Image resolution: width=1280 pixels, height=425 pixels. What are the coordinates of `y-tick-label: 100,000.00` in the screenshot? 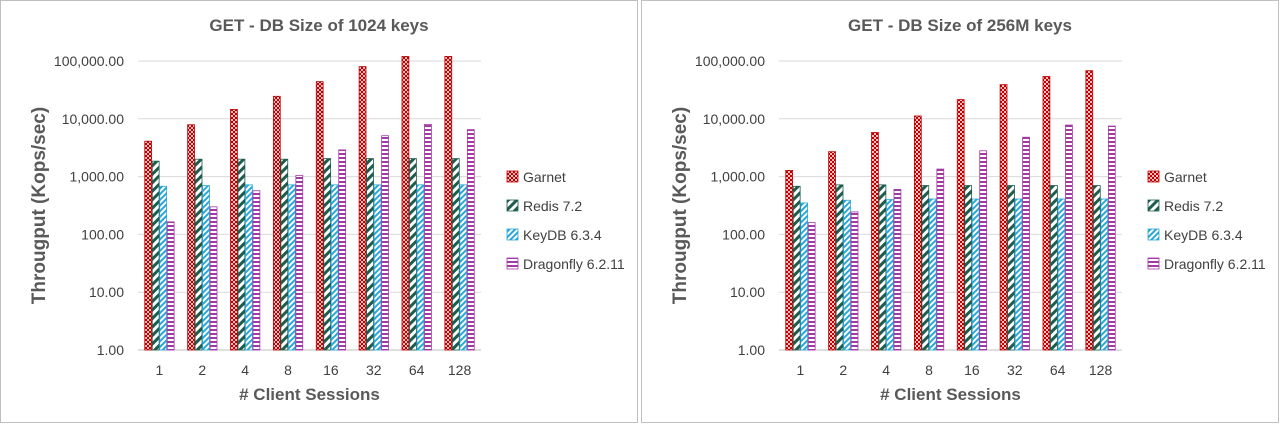 It's located at (89, 61).